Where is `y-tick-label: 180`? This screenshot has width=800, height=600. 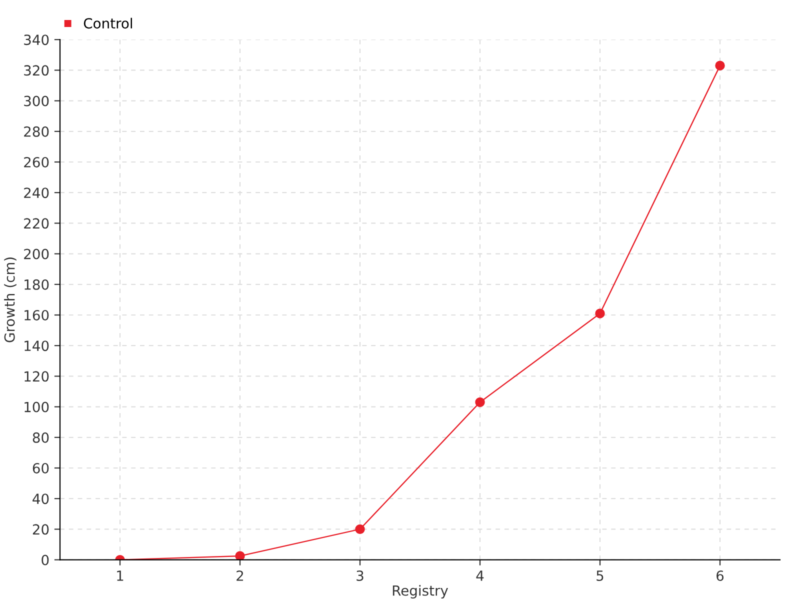 y-tick-label: 180 is located at coordinates (36, 284).